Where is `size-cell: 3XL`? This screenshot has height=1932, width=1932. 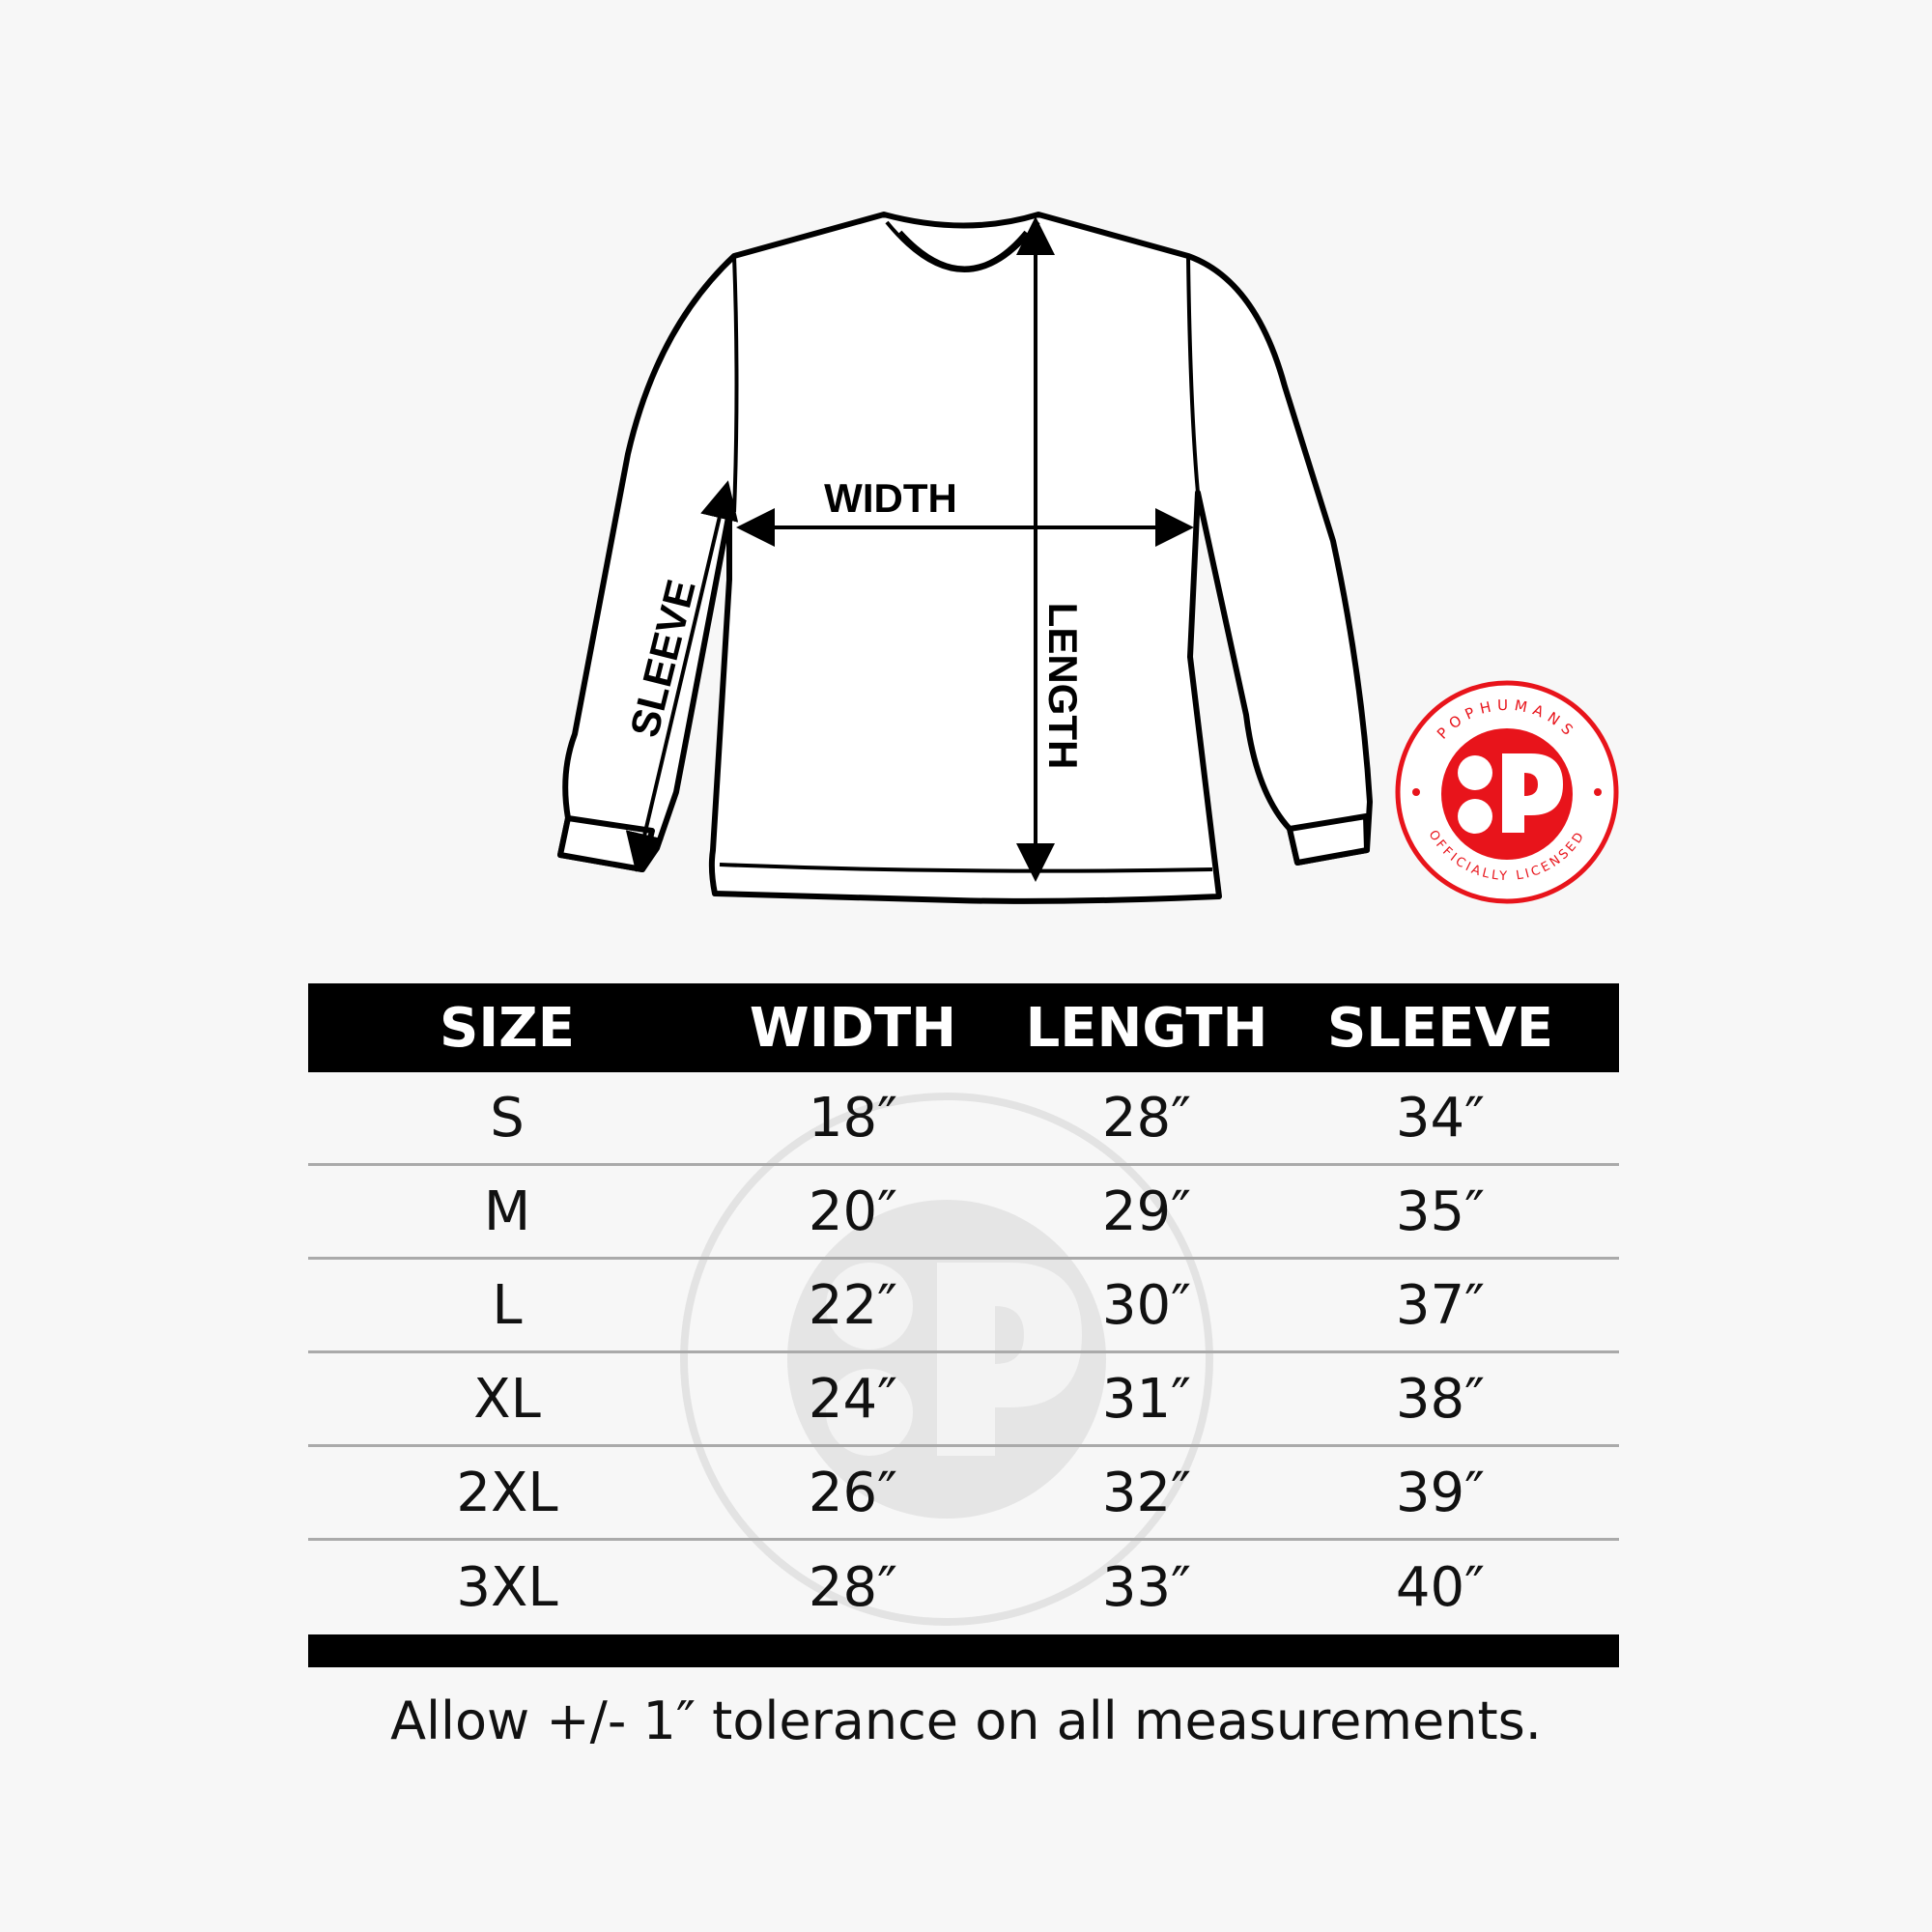 size-cell: 3XL is located at coordinates (507, 1587).